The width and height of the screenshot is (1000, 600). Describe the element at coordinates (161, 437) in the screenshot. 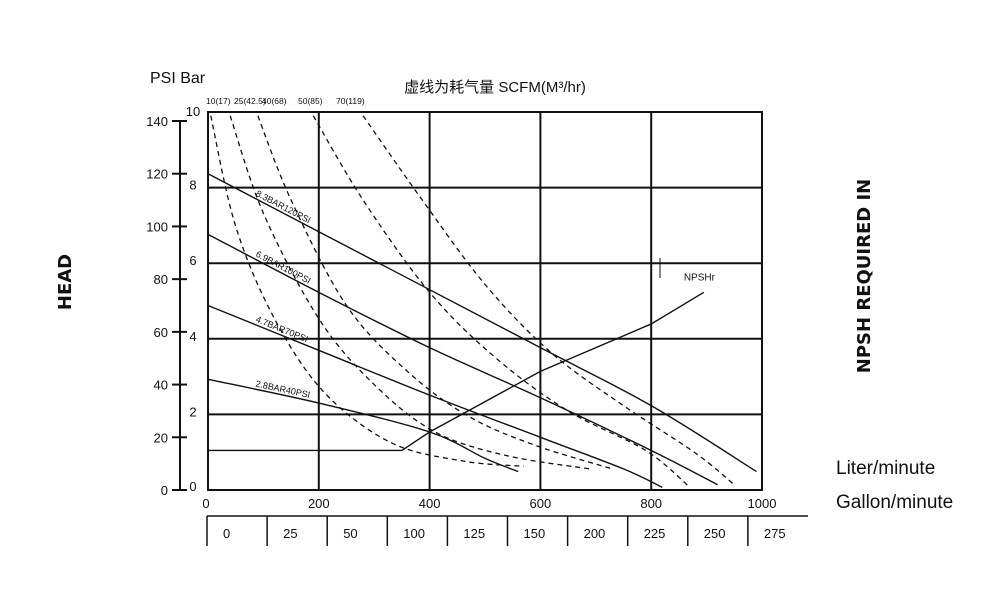

I see `psi-tick-label: 20` at that location.